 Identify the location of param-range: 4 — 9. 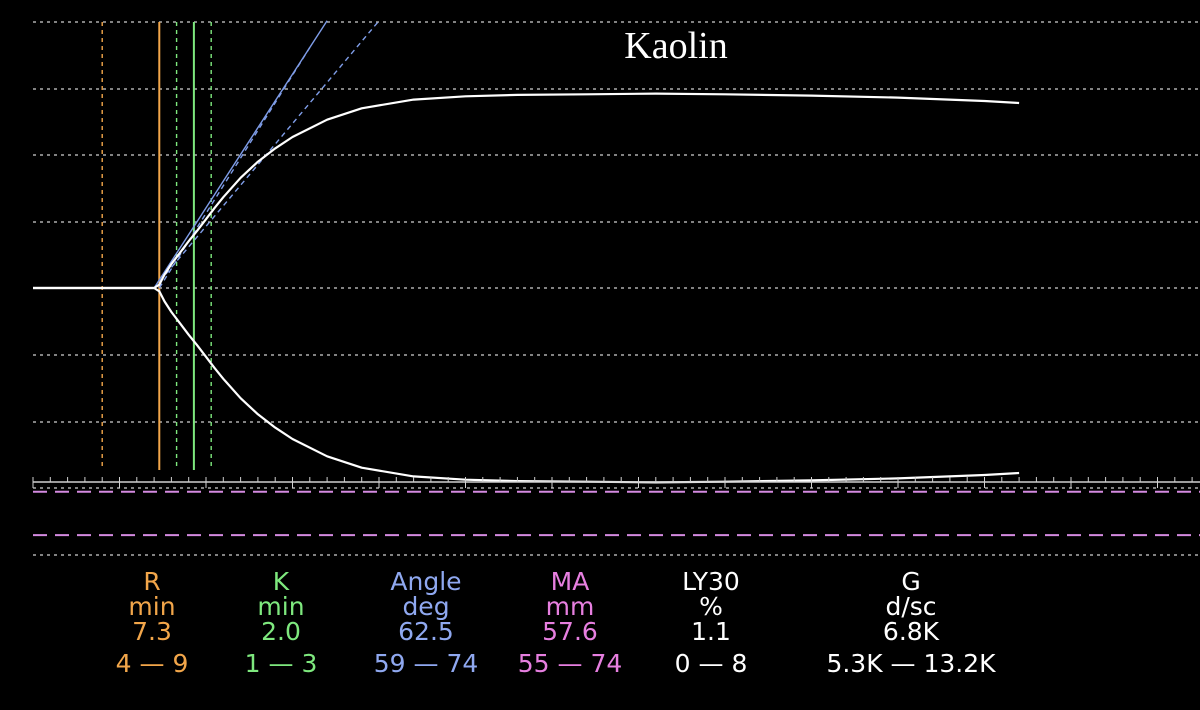
(152, 663).